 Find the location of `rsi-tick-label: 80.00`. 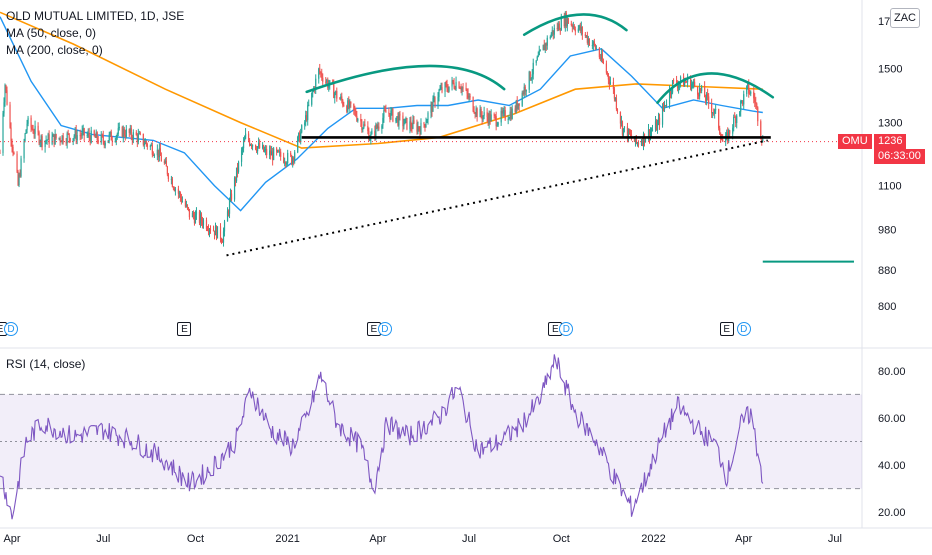

rsi-tick-label: 80.00 is located at coordinates (892, 372).